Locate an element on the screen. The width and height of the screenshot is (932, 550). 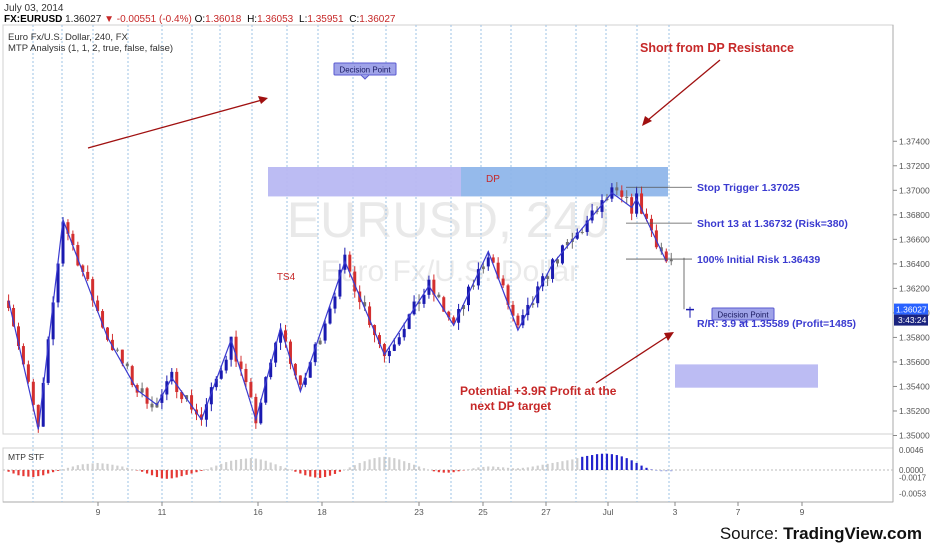
watermark-name: Euro Fx/U.S. Dollar is located at coordinates (450, 271).